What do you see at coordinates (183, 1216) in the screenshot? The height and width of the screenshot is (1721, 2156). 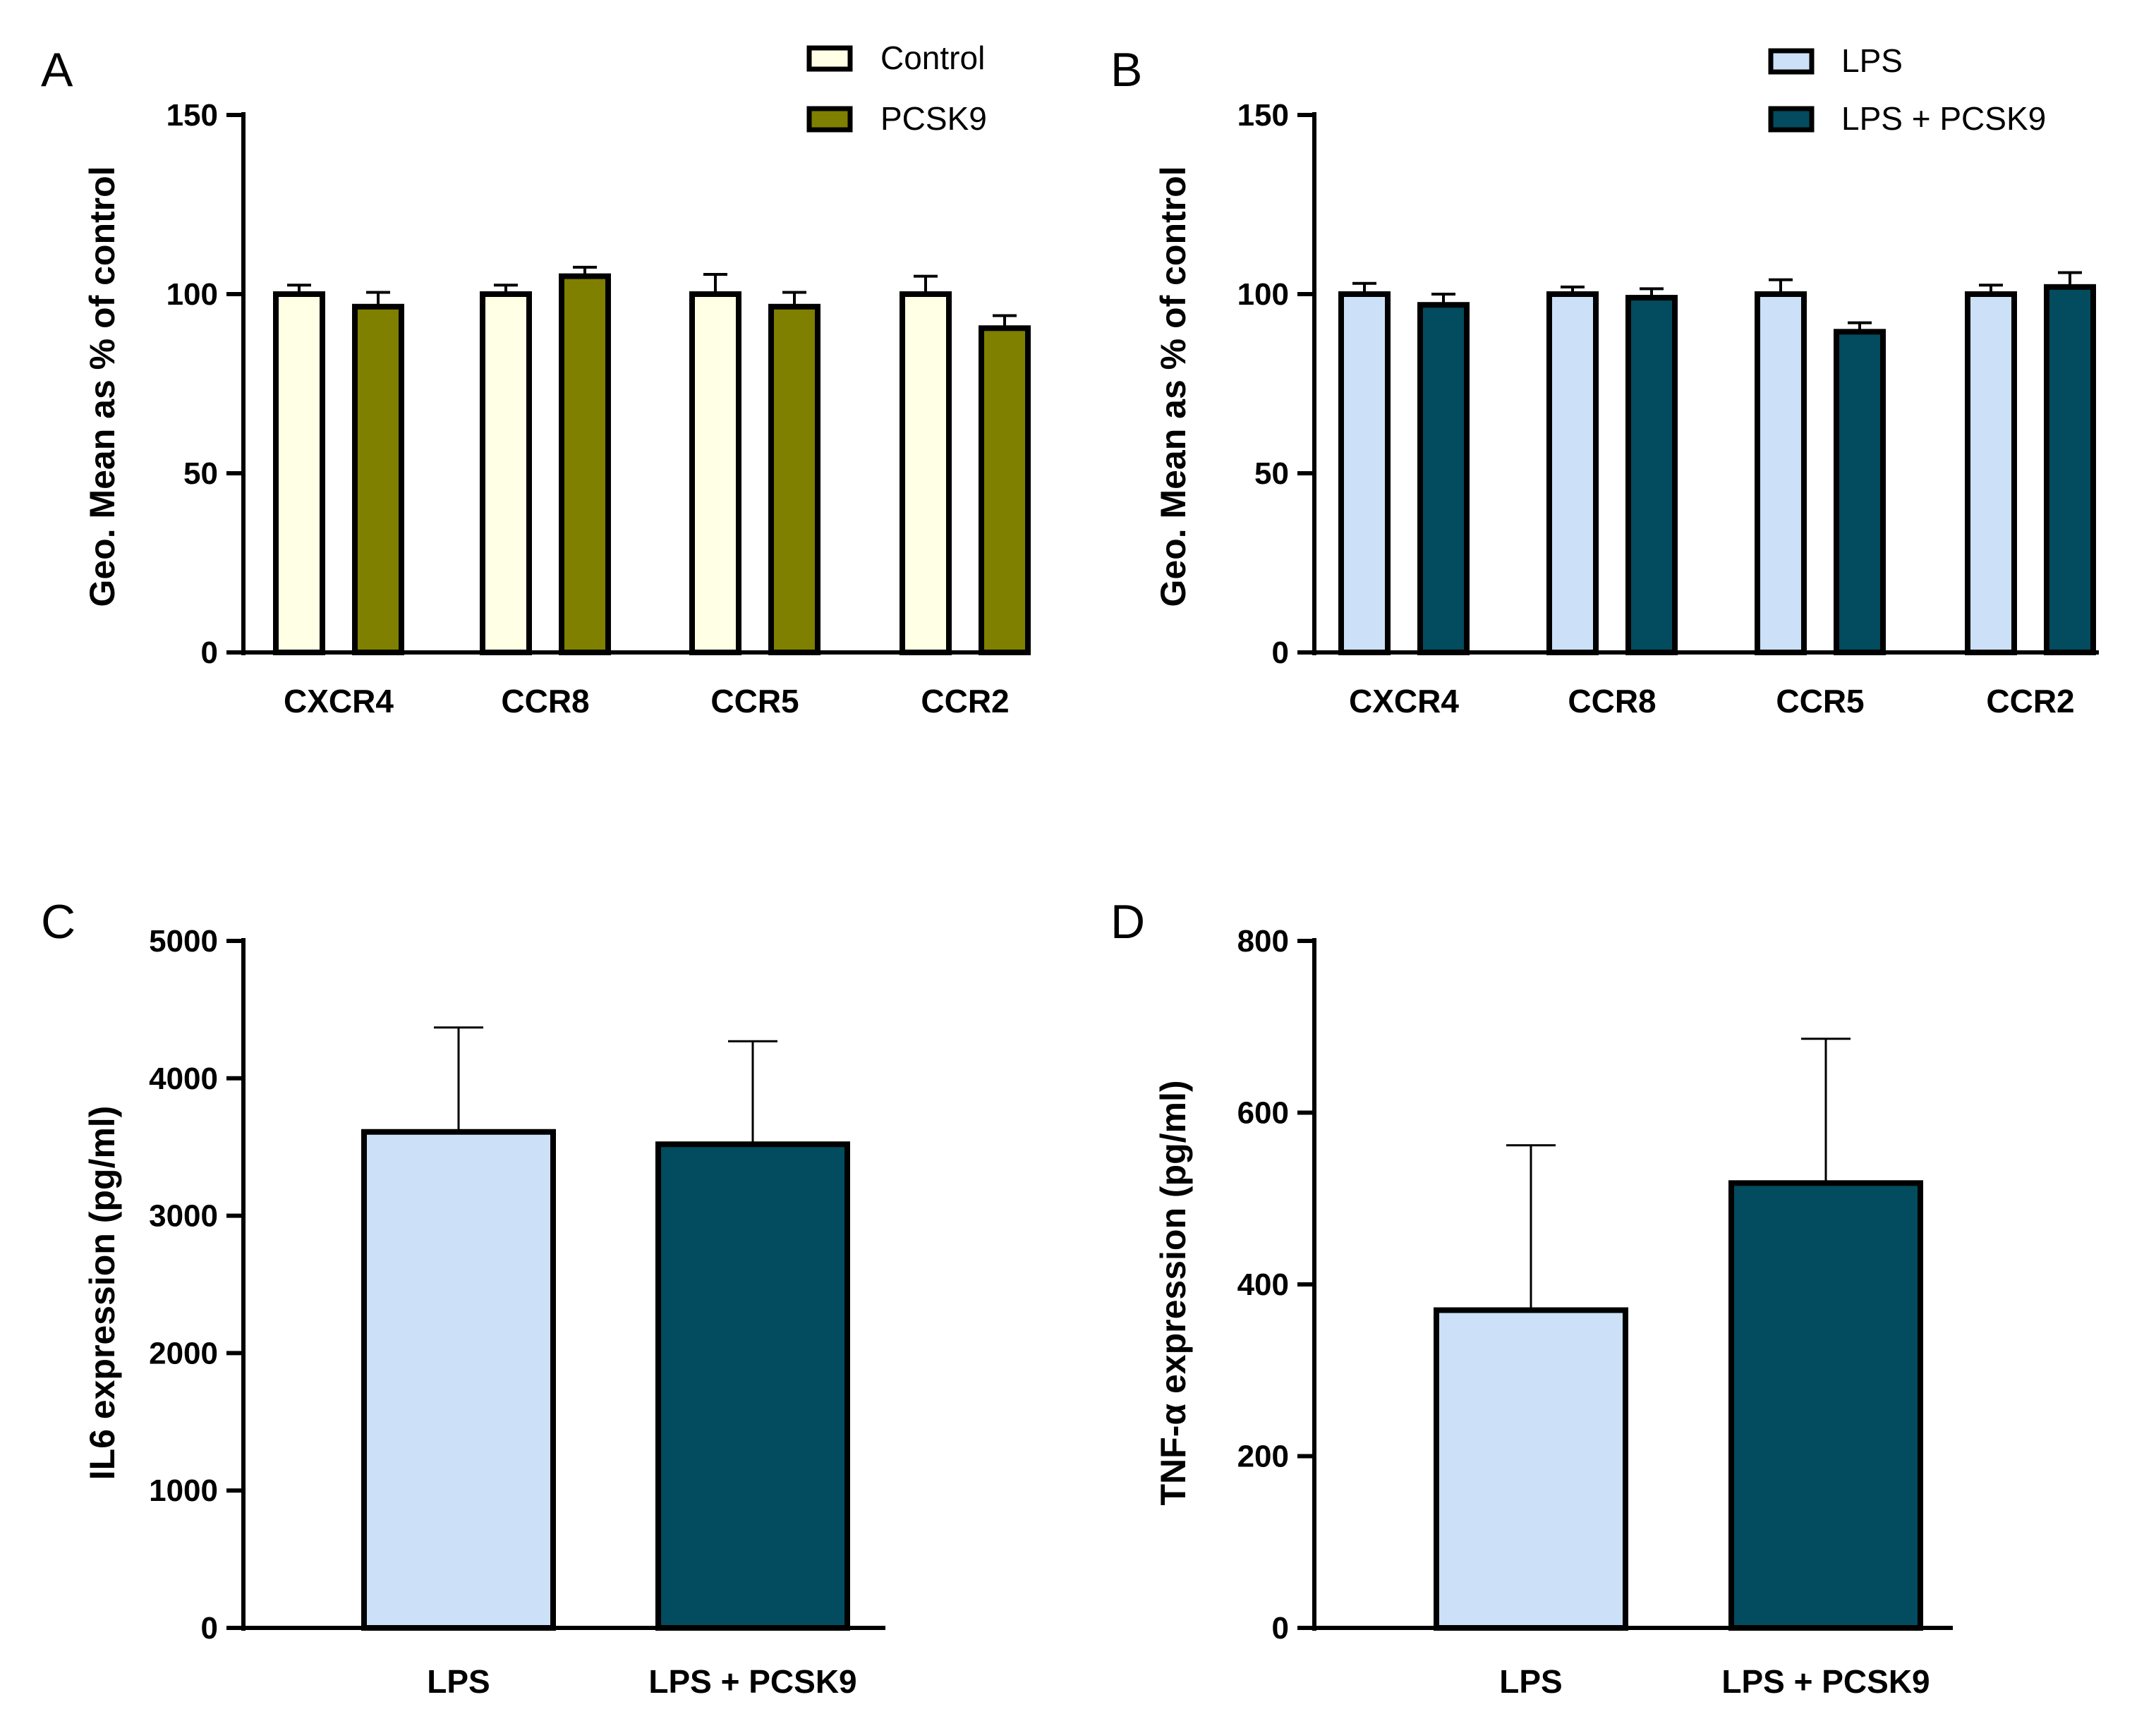 I see `panel-c-y-tick-label: 3000` at bounding box center [183, 1216].